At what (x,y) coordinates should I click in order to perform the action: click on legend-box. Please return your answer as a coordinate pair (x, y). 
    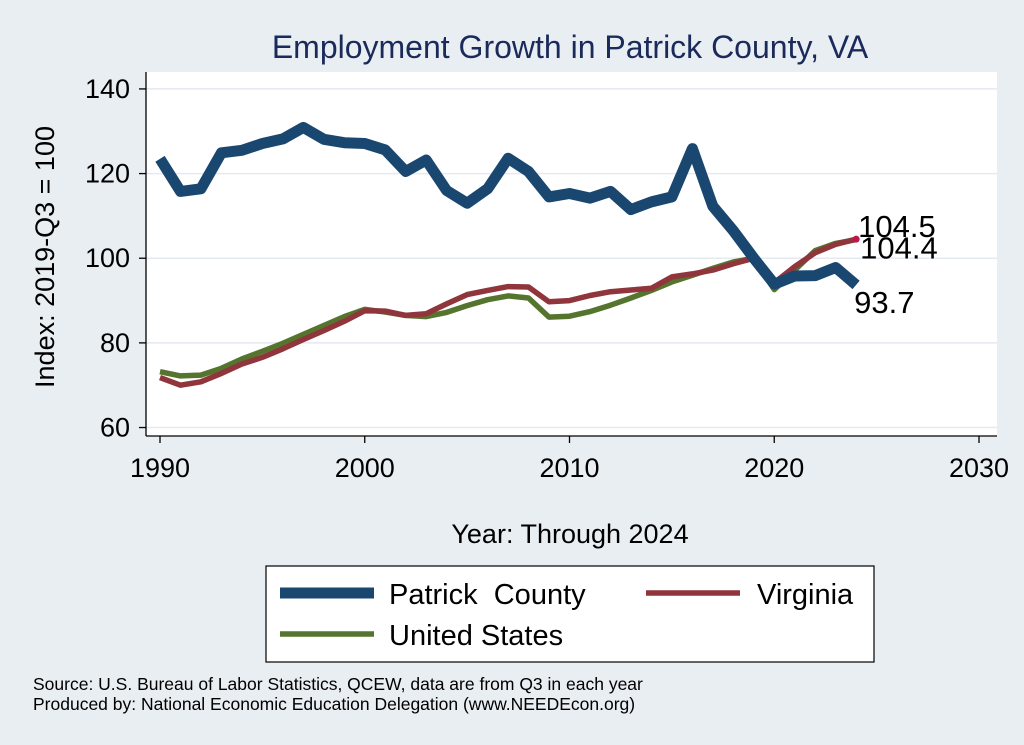
    Looking at the image, I should click on (570, 614).